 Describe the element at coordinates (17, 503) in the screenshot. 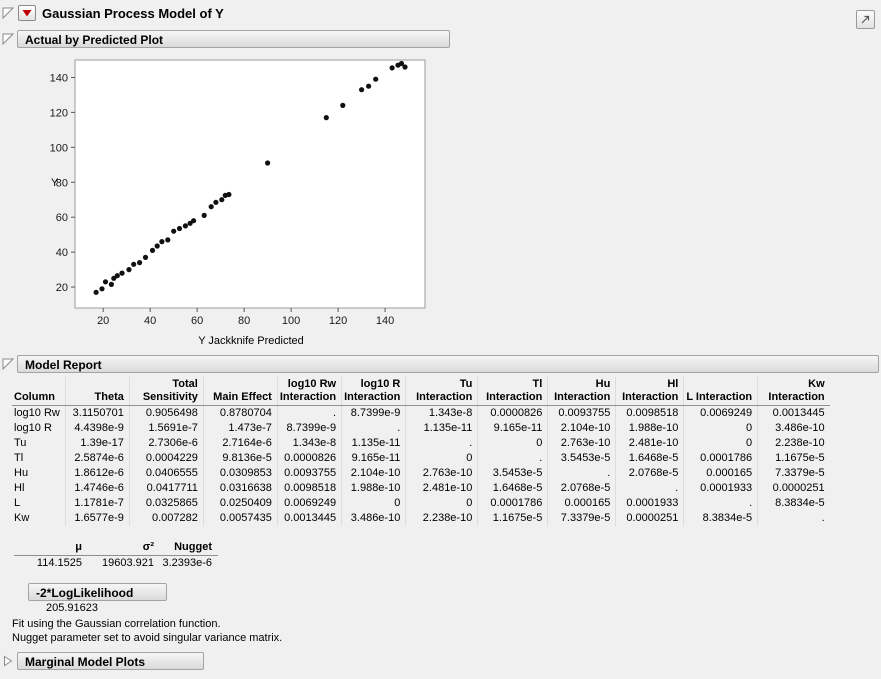

I see `row-label: L` at that location.